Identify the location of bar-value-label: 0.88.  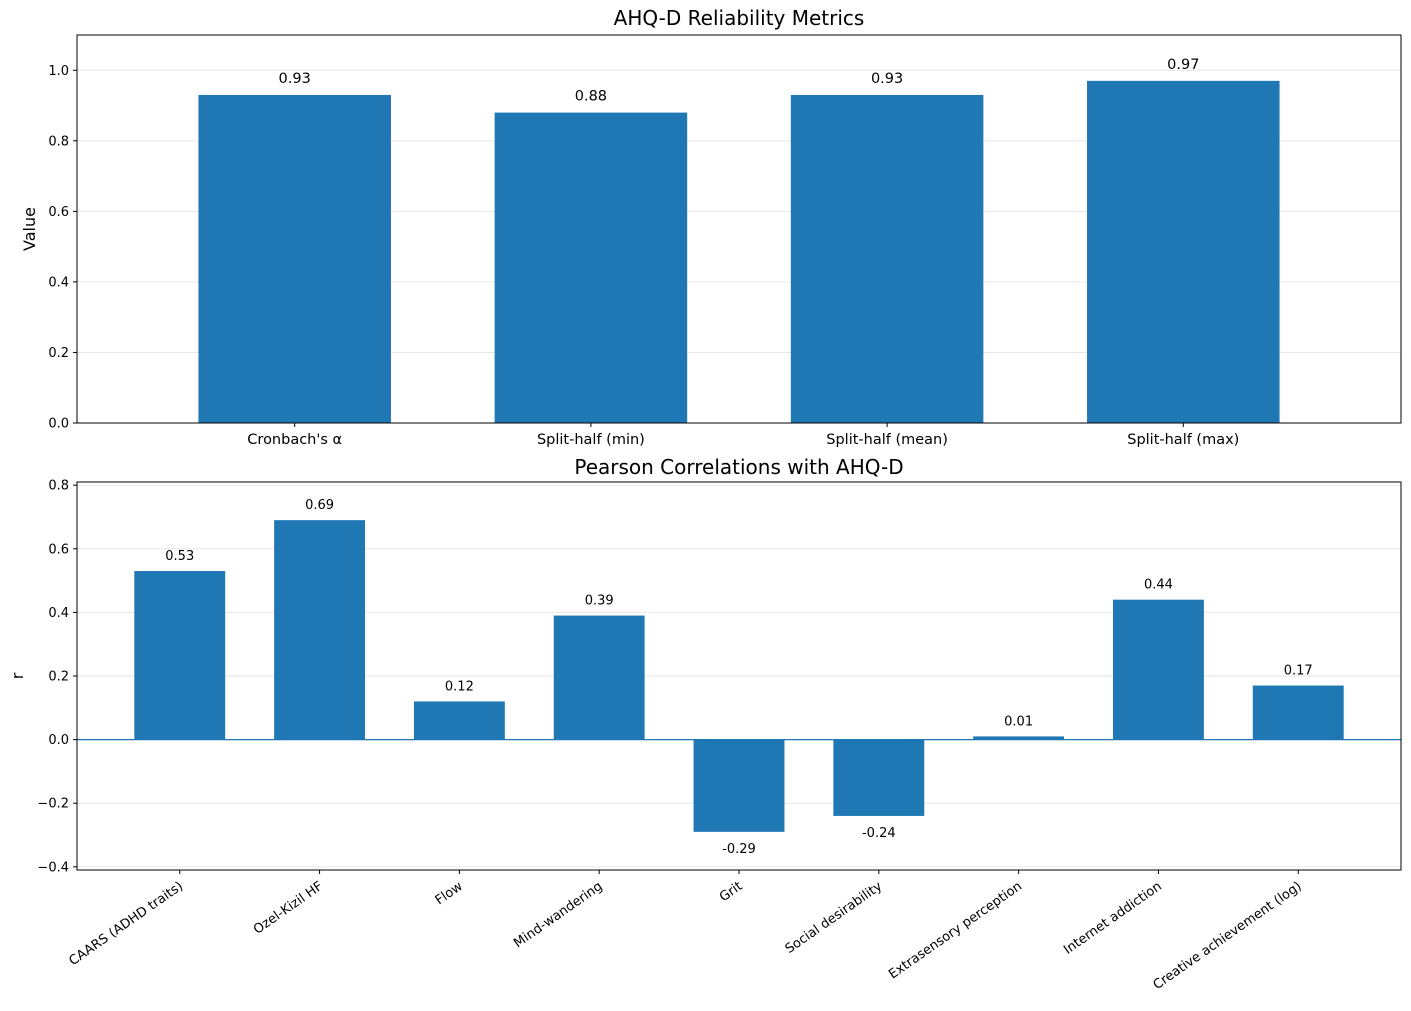
(591, 97).